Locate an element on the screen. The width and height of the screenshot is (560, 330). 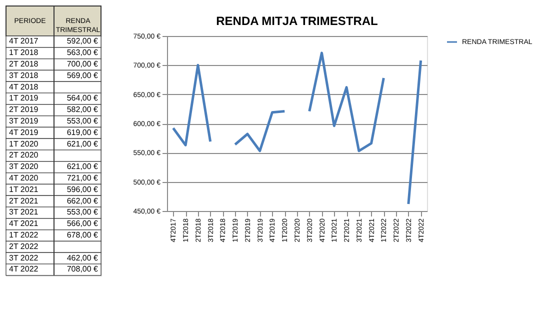
category-label: 3T 2018 is located at coordinates (24, 75).